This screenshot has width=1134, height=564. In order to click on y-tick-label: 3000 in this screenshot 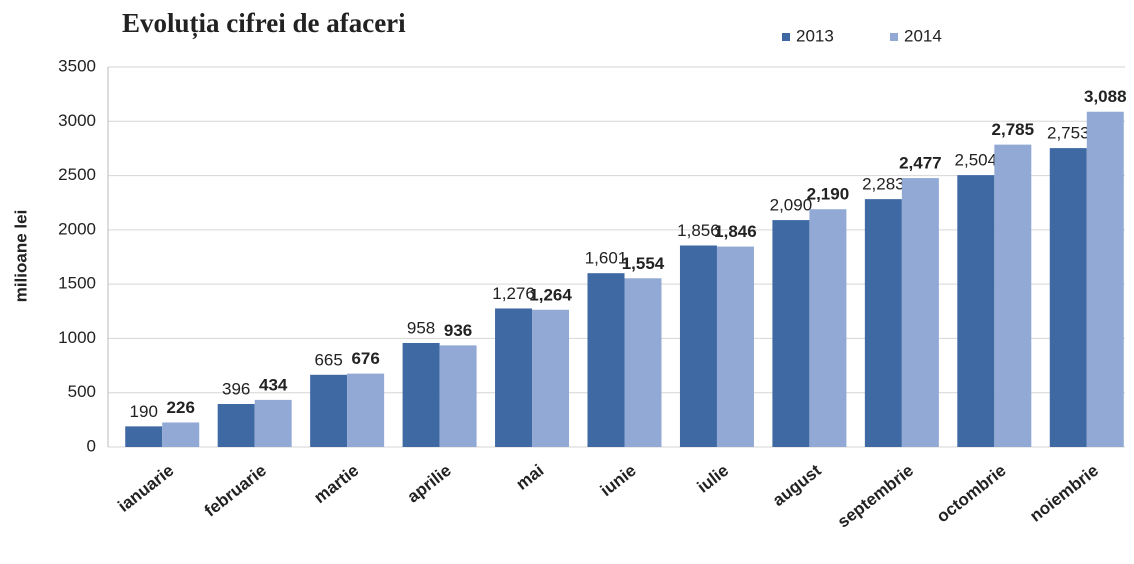, I will do `click(77, 120)`.